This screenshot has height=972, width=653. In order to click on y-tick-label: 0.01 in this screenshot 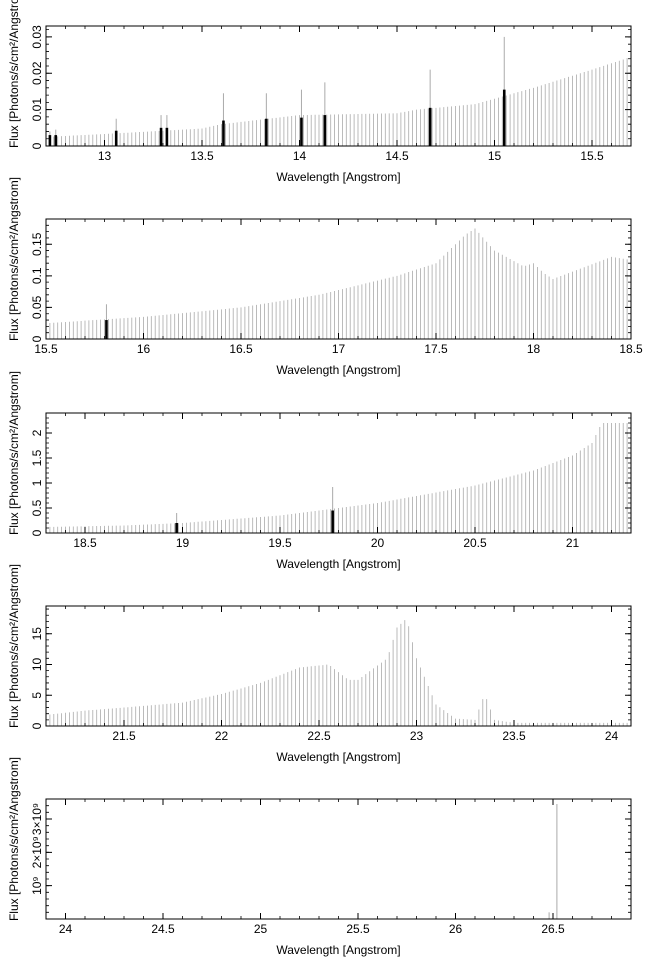, I will do `click(37, 110)`.